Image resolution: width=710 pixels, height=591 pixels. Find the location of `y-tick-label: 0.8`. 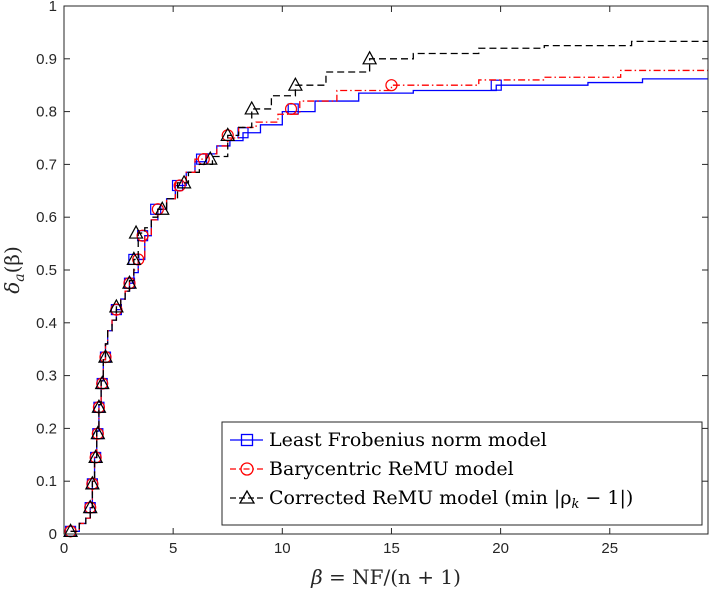

y-tick-label: 0.8 is located at coordinates (46, 112).